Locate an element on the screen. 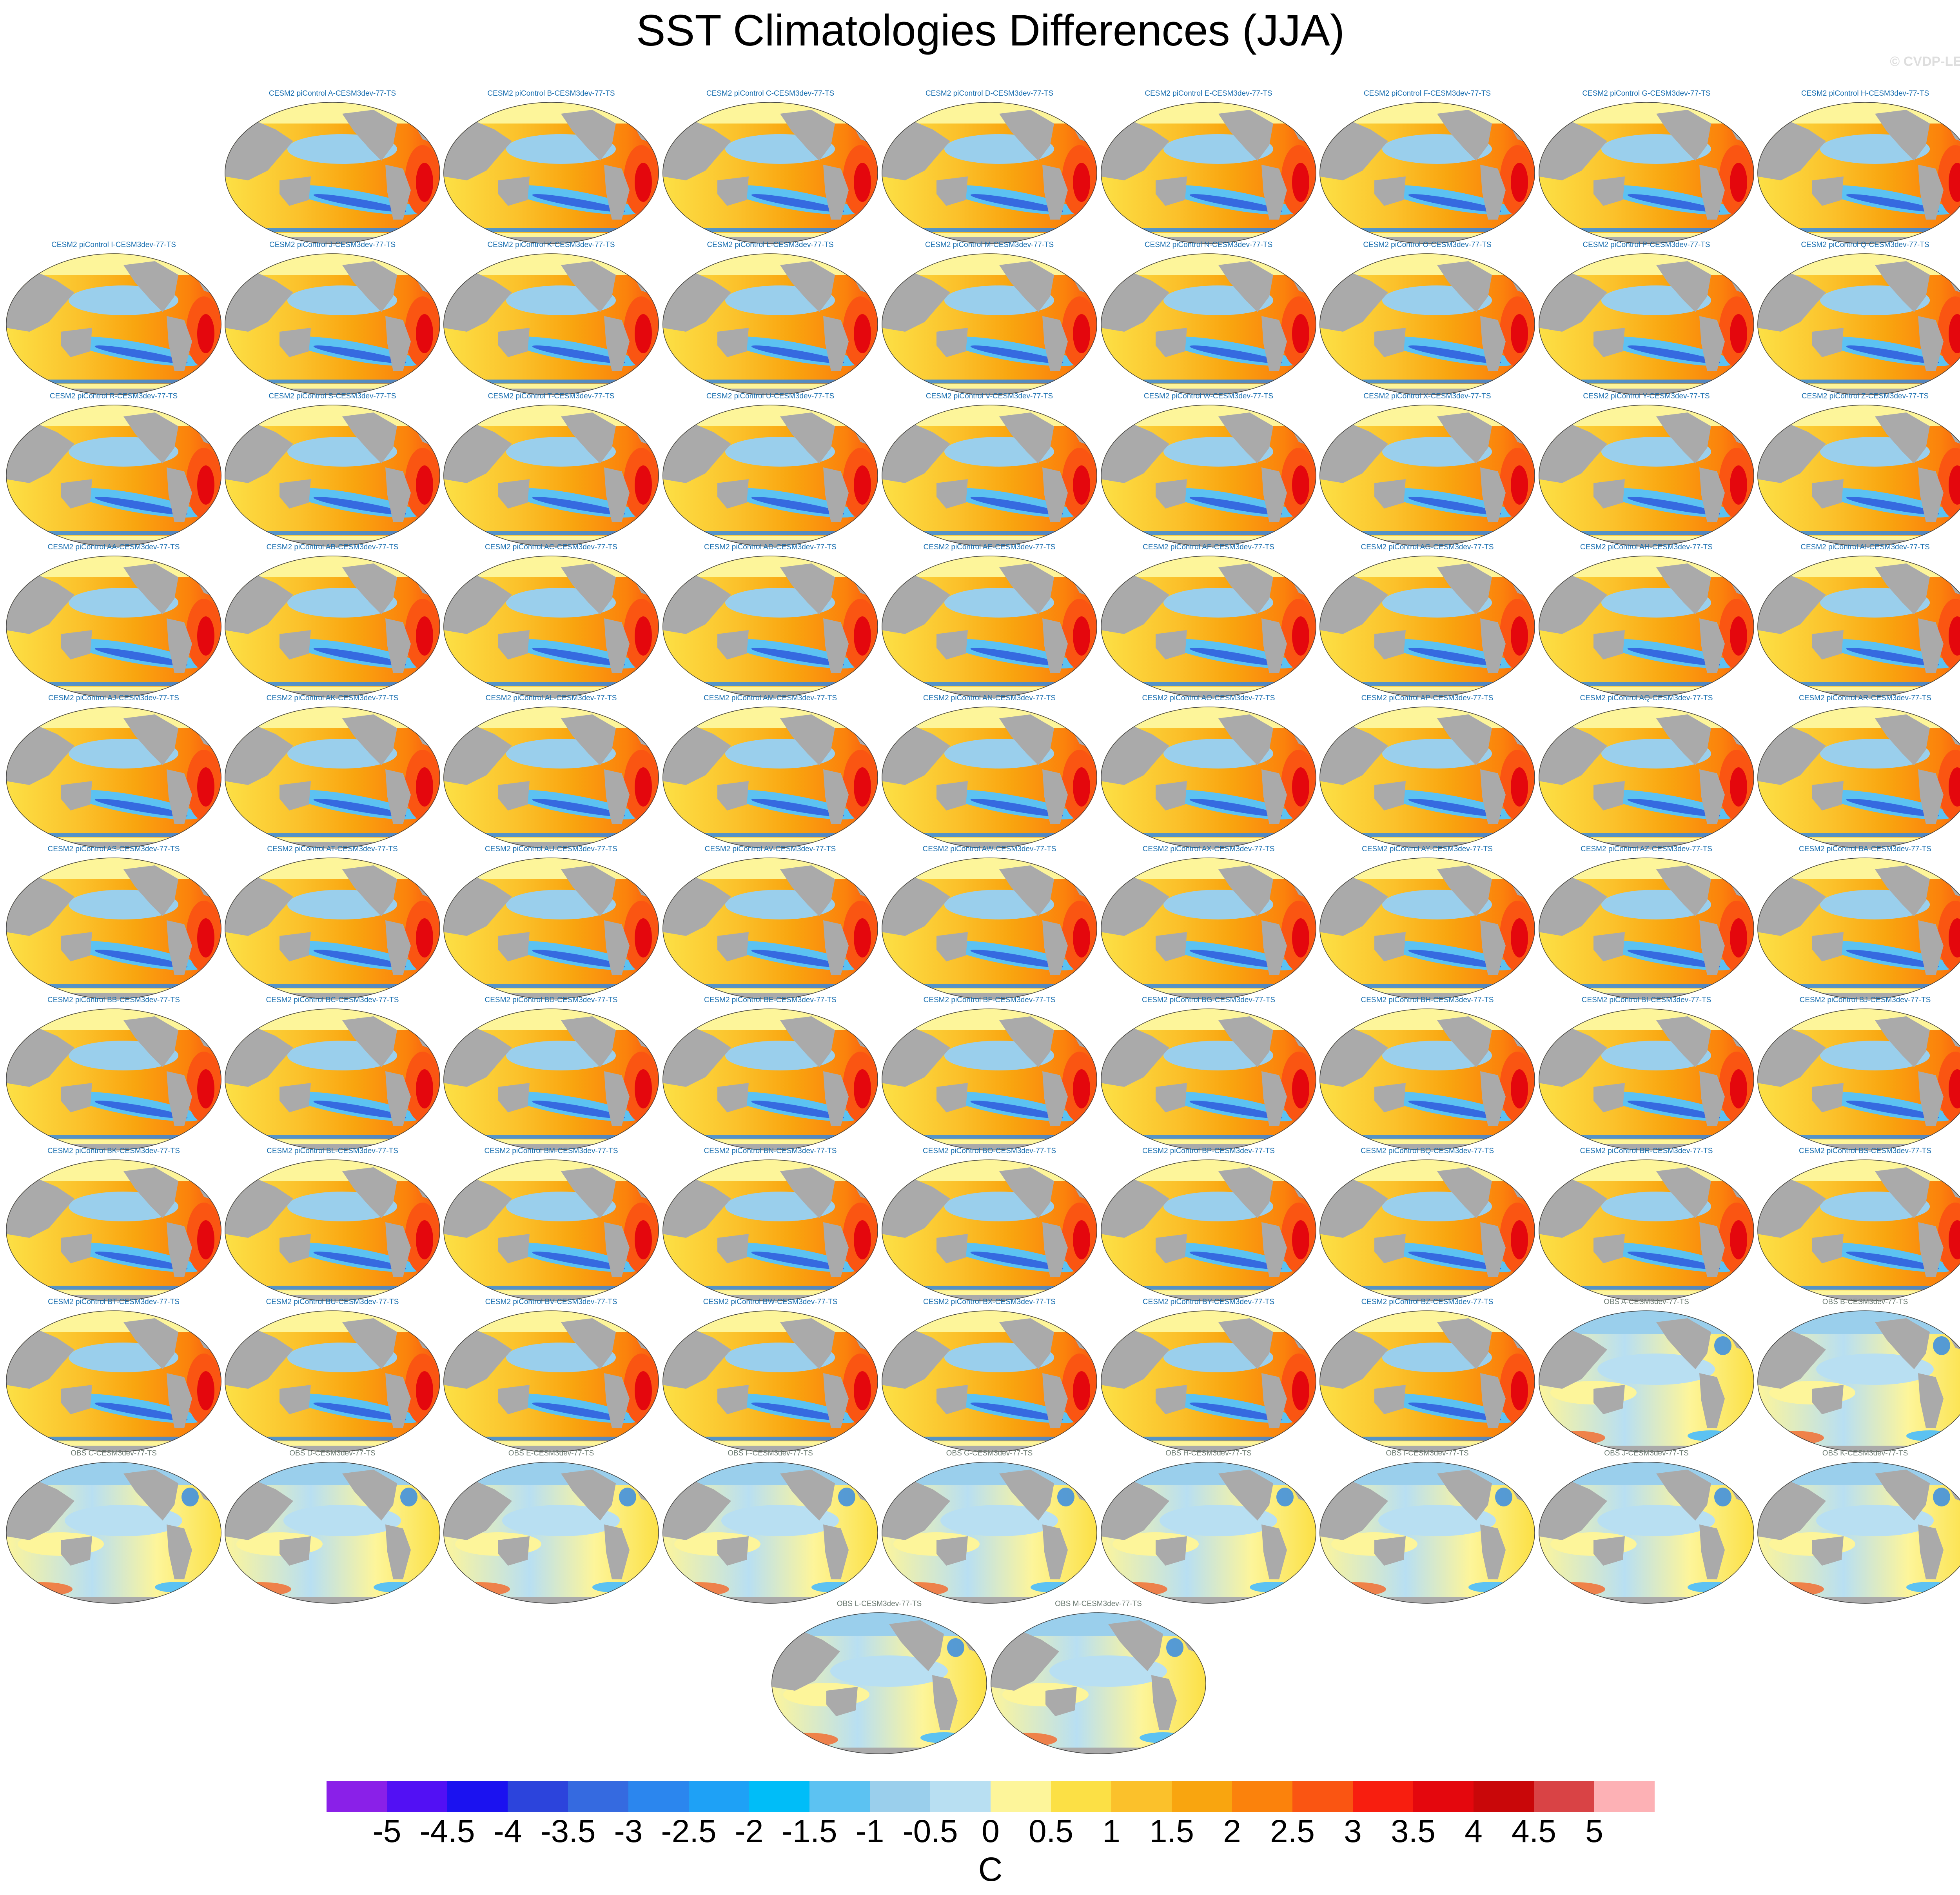 The width and height of the screenshot is (1960, 1895). map-panel: CESM2 piControl H-CESM3dev-77-TS is located at coordinates (1858, 166).